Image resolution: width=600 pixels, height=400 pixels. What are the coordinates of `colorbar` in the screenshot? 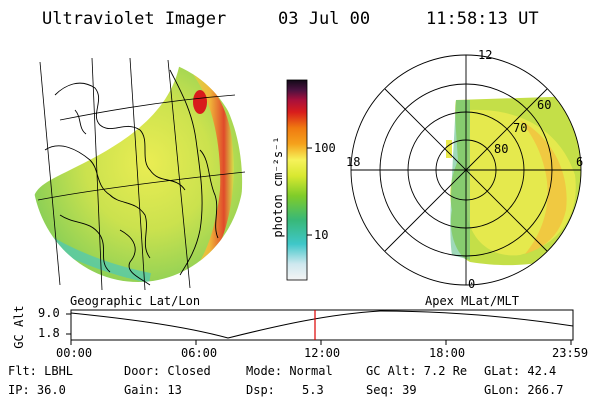 It's located at (297, 180).